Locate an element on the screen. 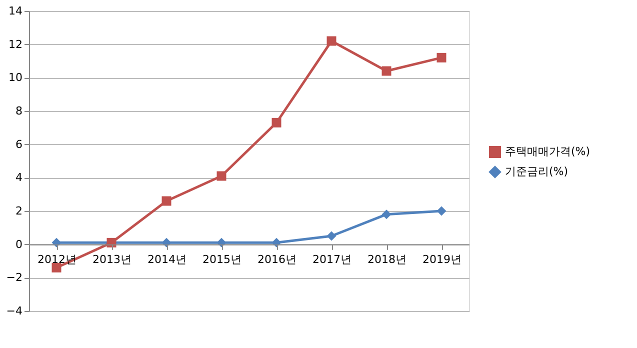 This screenshot has height=348, width=637. y-tick-label: −4 is located at coordinates (14, 311).